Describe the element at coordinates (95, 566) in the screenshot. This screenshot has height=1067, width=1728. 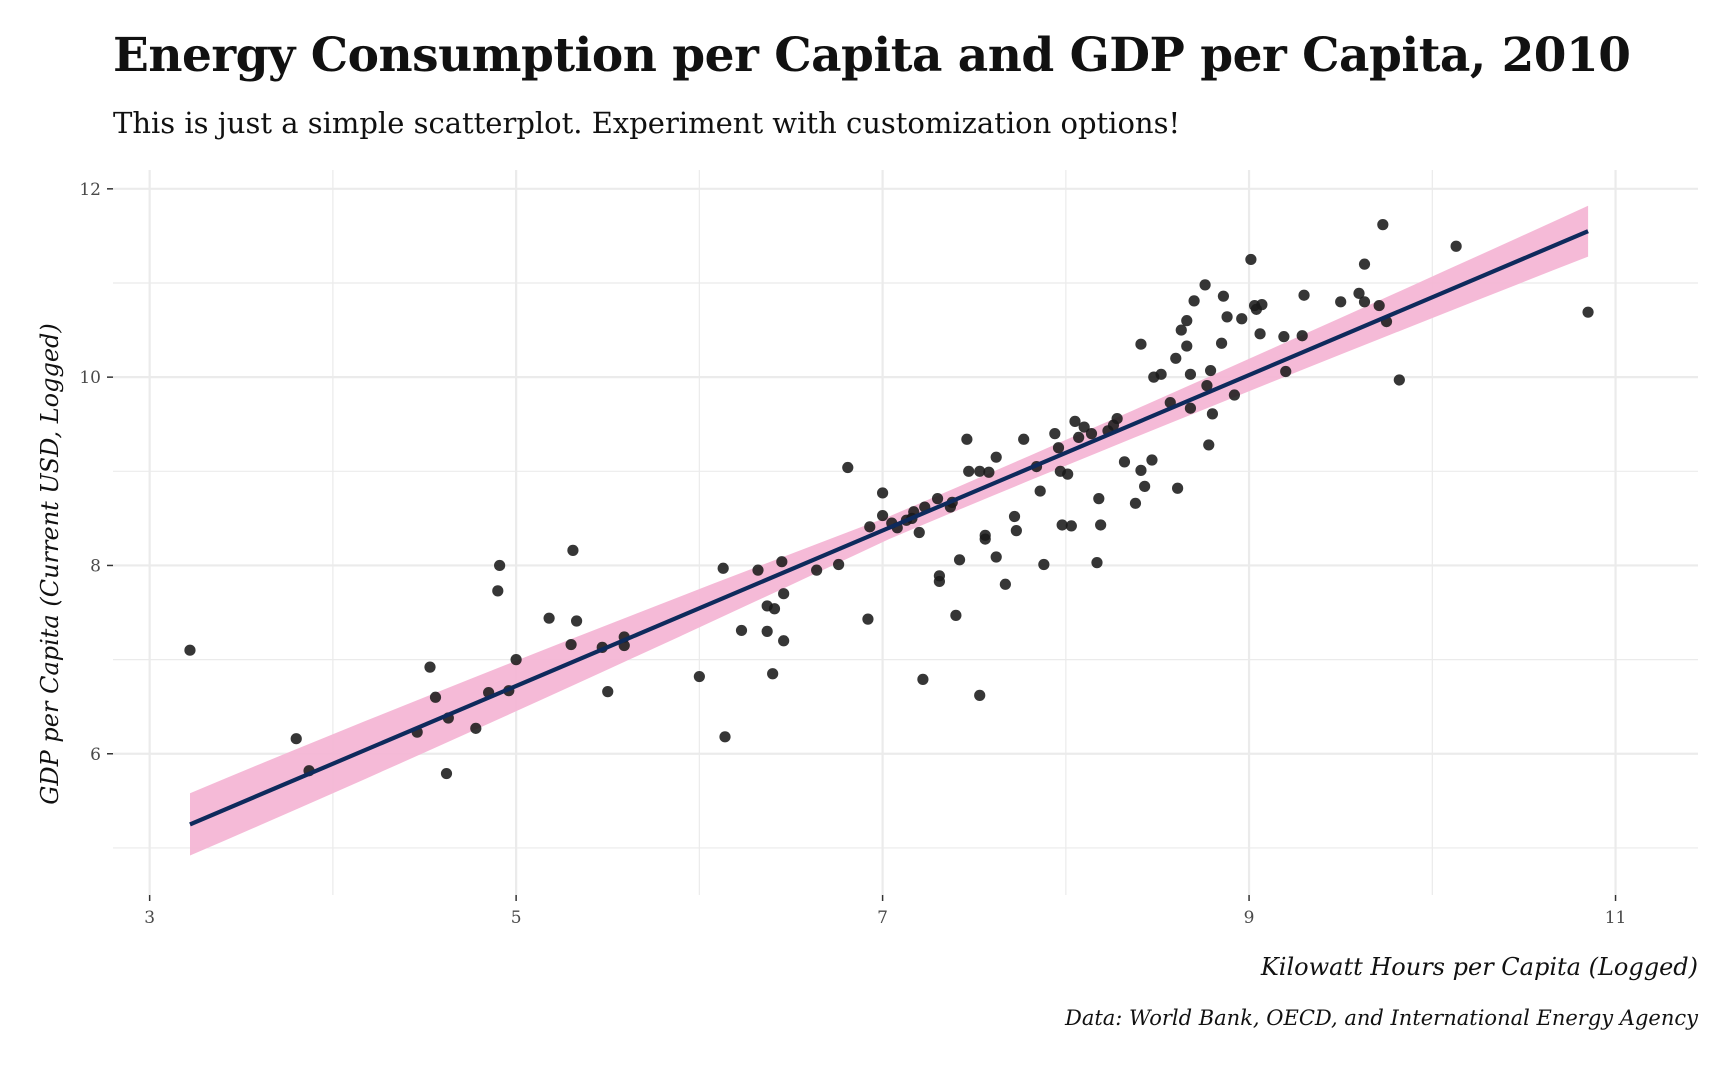
I see `y-tick-label: 8` at that location.